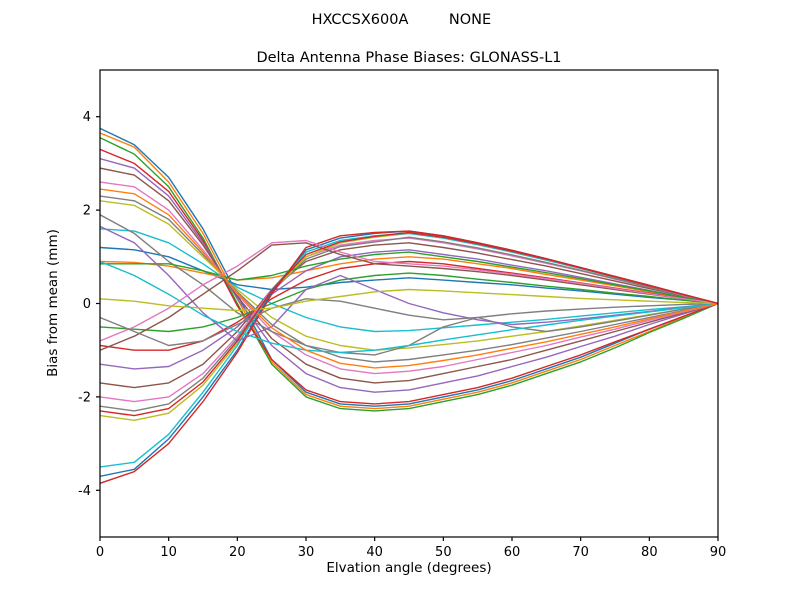  Describe the element at coordinates (470, 20) in the screenshot. I see `suptitle-right: NONE` at that location.